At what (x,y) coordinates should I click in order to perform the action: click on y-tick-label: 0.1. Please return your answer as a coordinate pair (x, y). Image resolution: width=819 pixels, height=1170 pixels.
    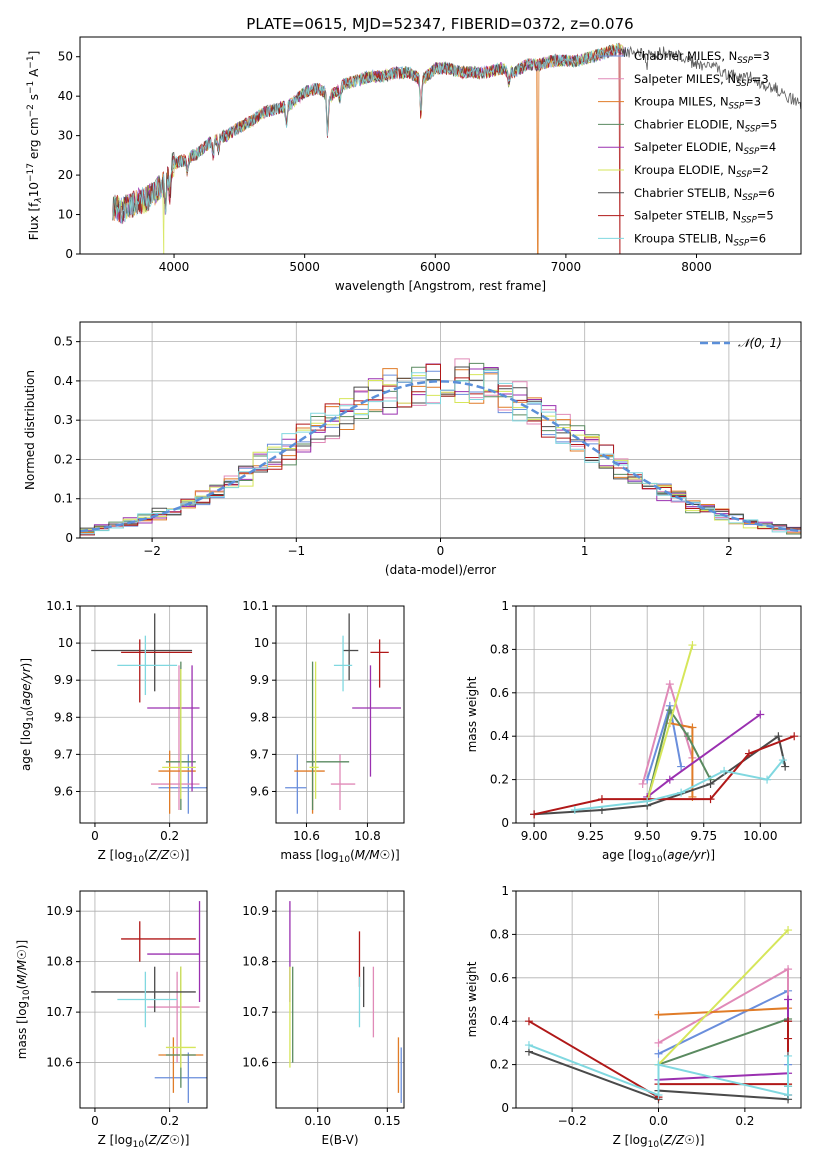
    Looking at the image, I should click on (63, 499).